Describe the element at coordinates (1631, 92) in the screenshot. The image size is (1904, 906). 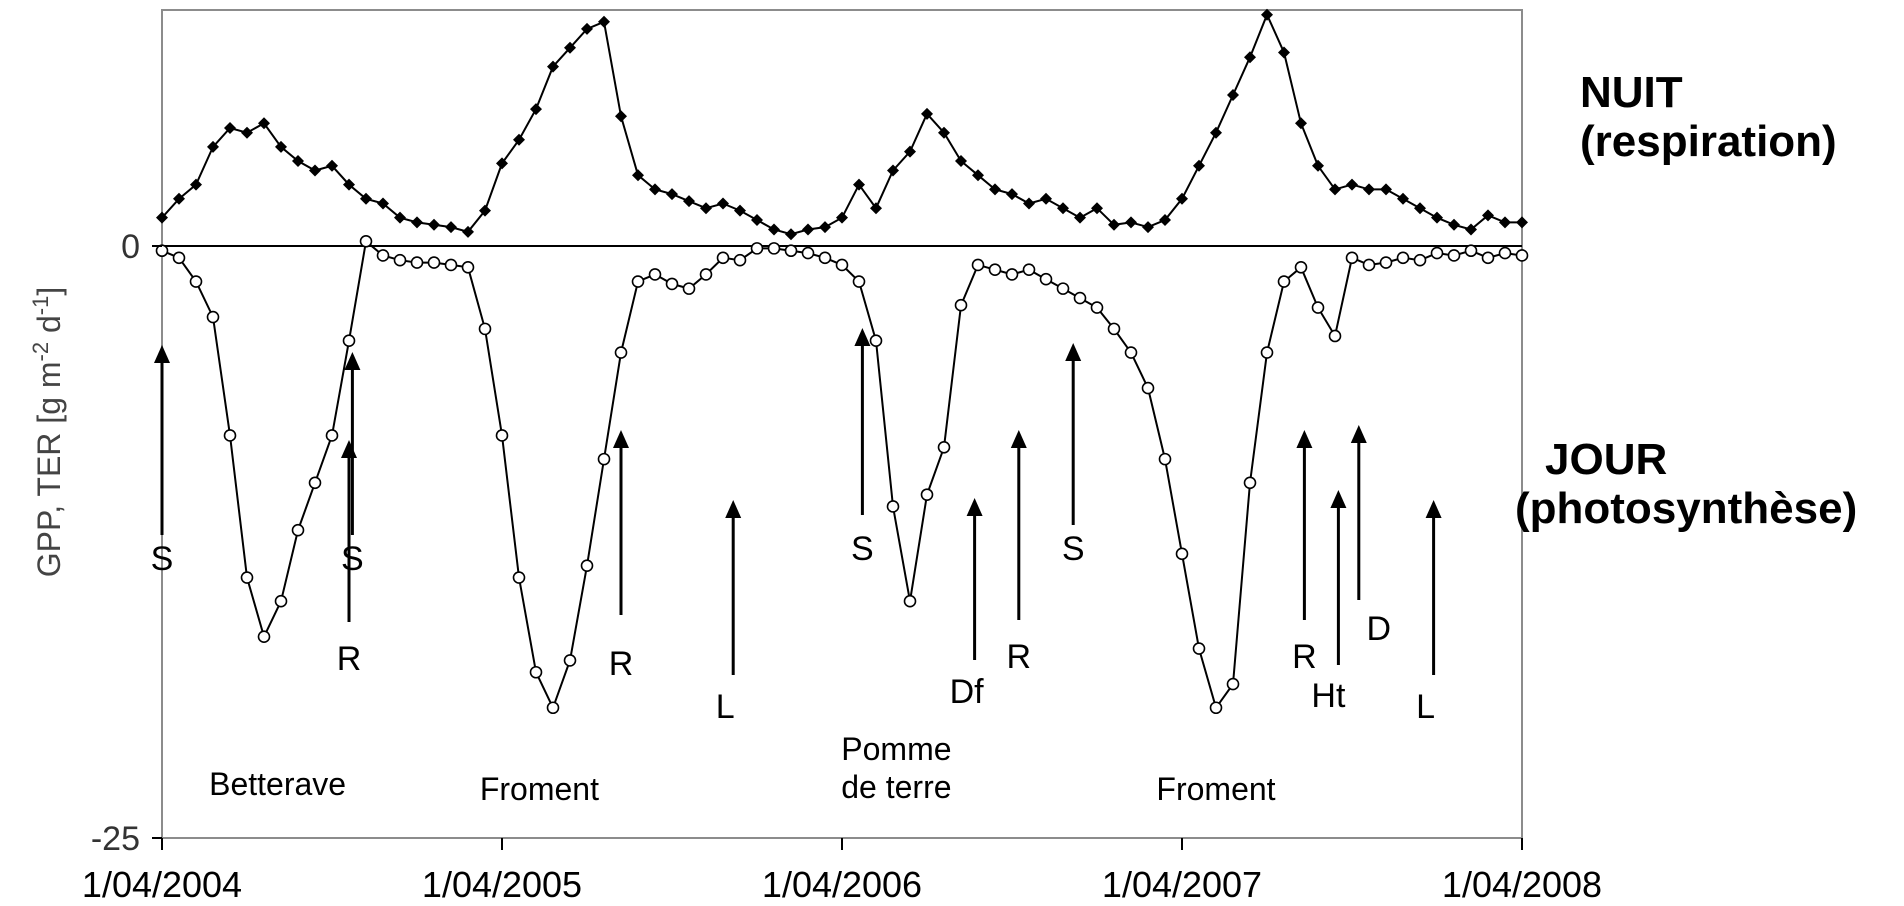
I see `night-label-line1: NUIT` at that location.